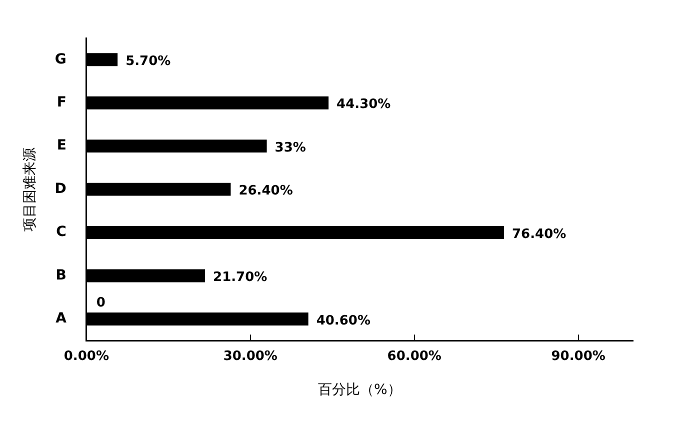 The height and width of the screenshot is (422, 678). What do you see at coordinates (363, 104) in the screenshot?
I see `data-label: 44.30%` at bounding box center [363, 104].